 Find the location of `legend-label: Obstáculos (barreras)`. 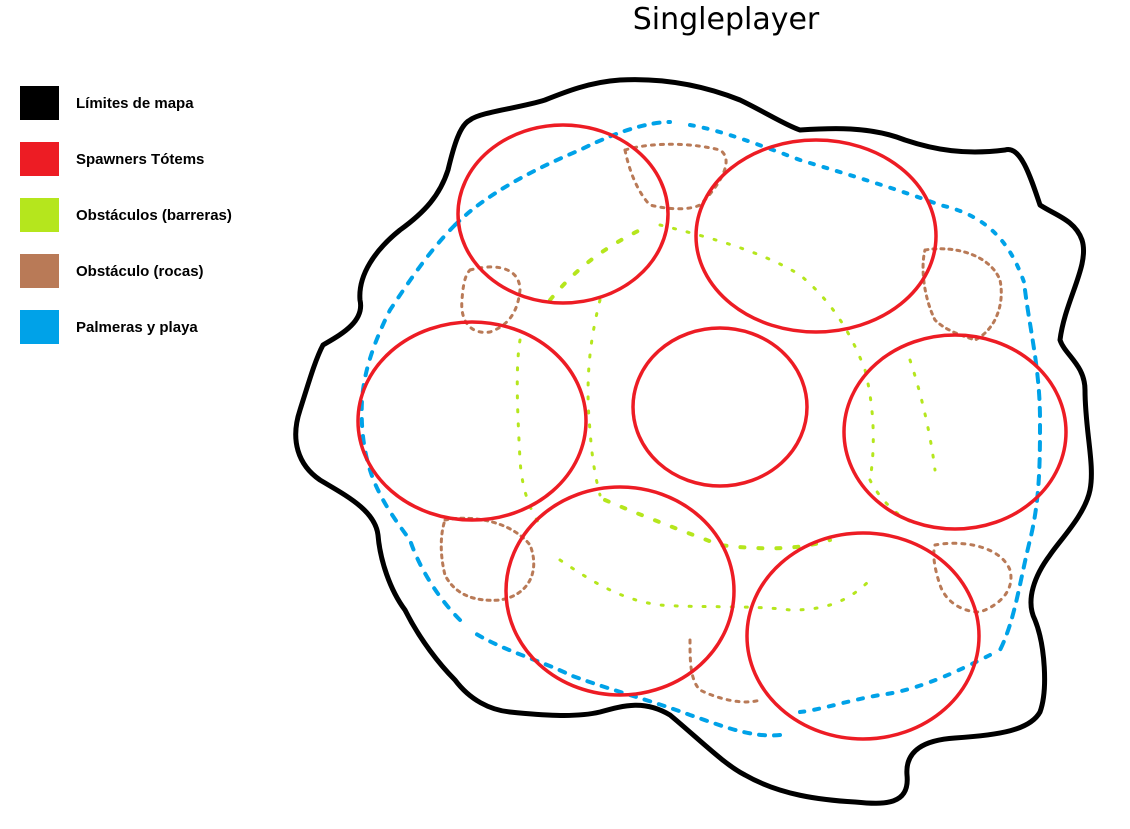

legend-label: Obstáculos (barreras) is located at coordinates (154, 215).